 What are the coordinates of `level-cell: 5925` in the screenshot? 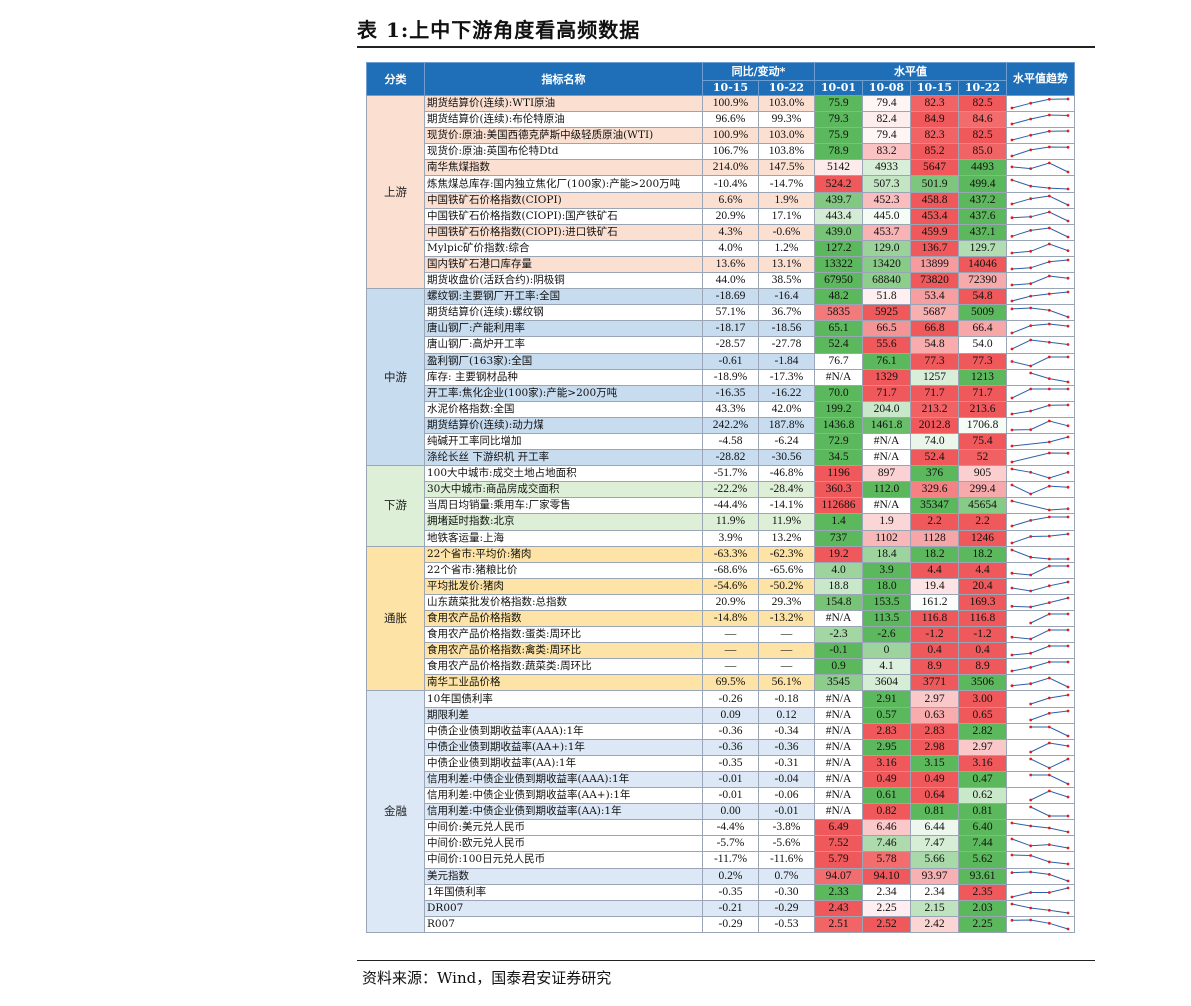 It's located at (886, 313).